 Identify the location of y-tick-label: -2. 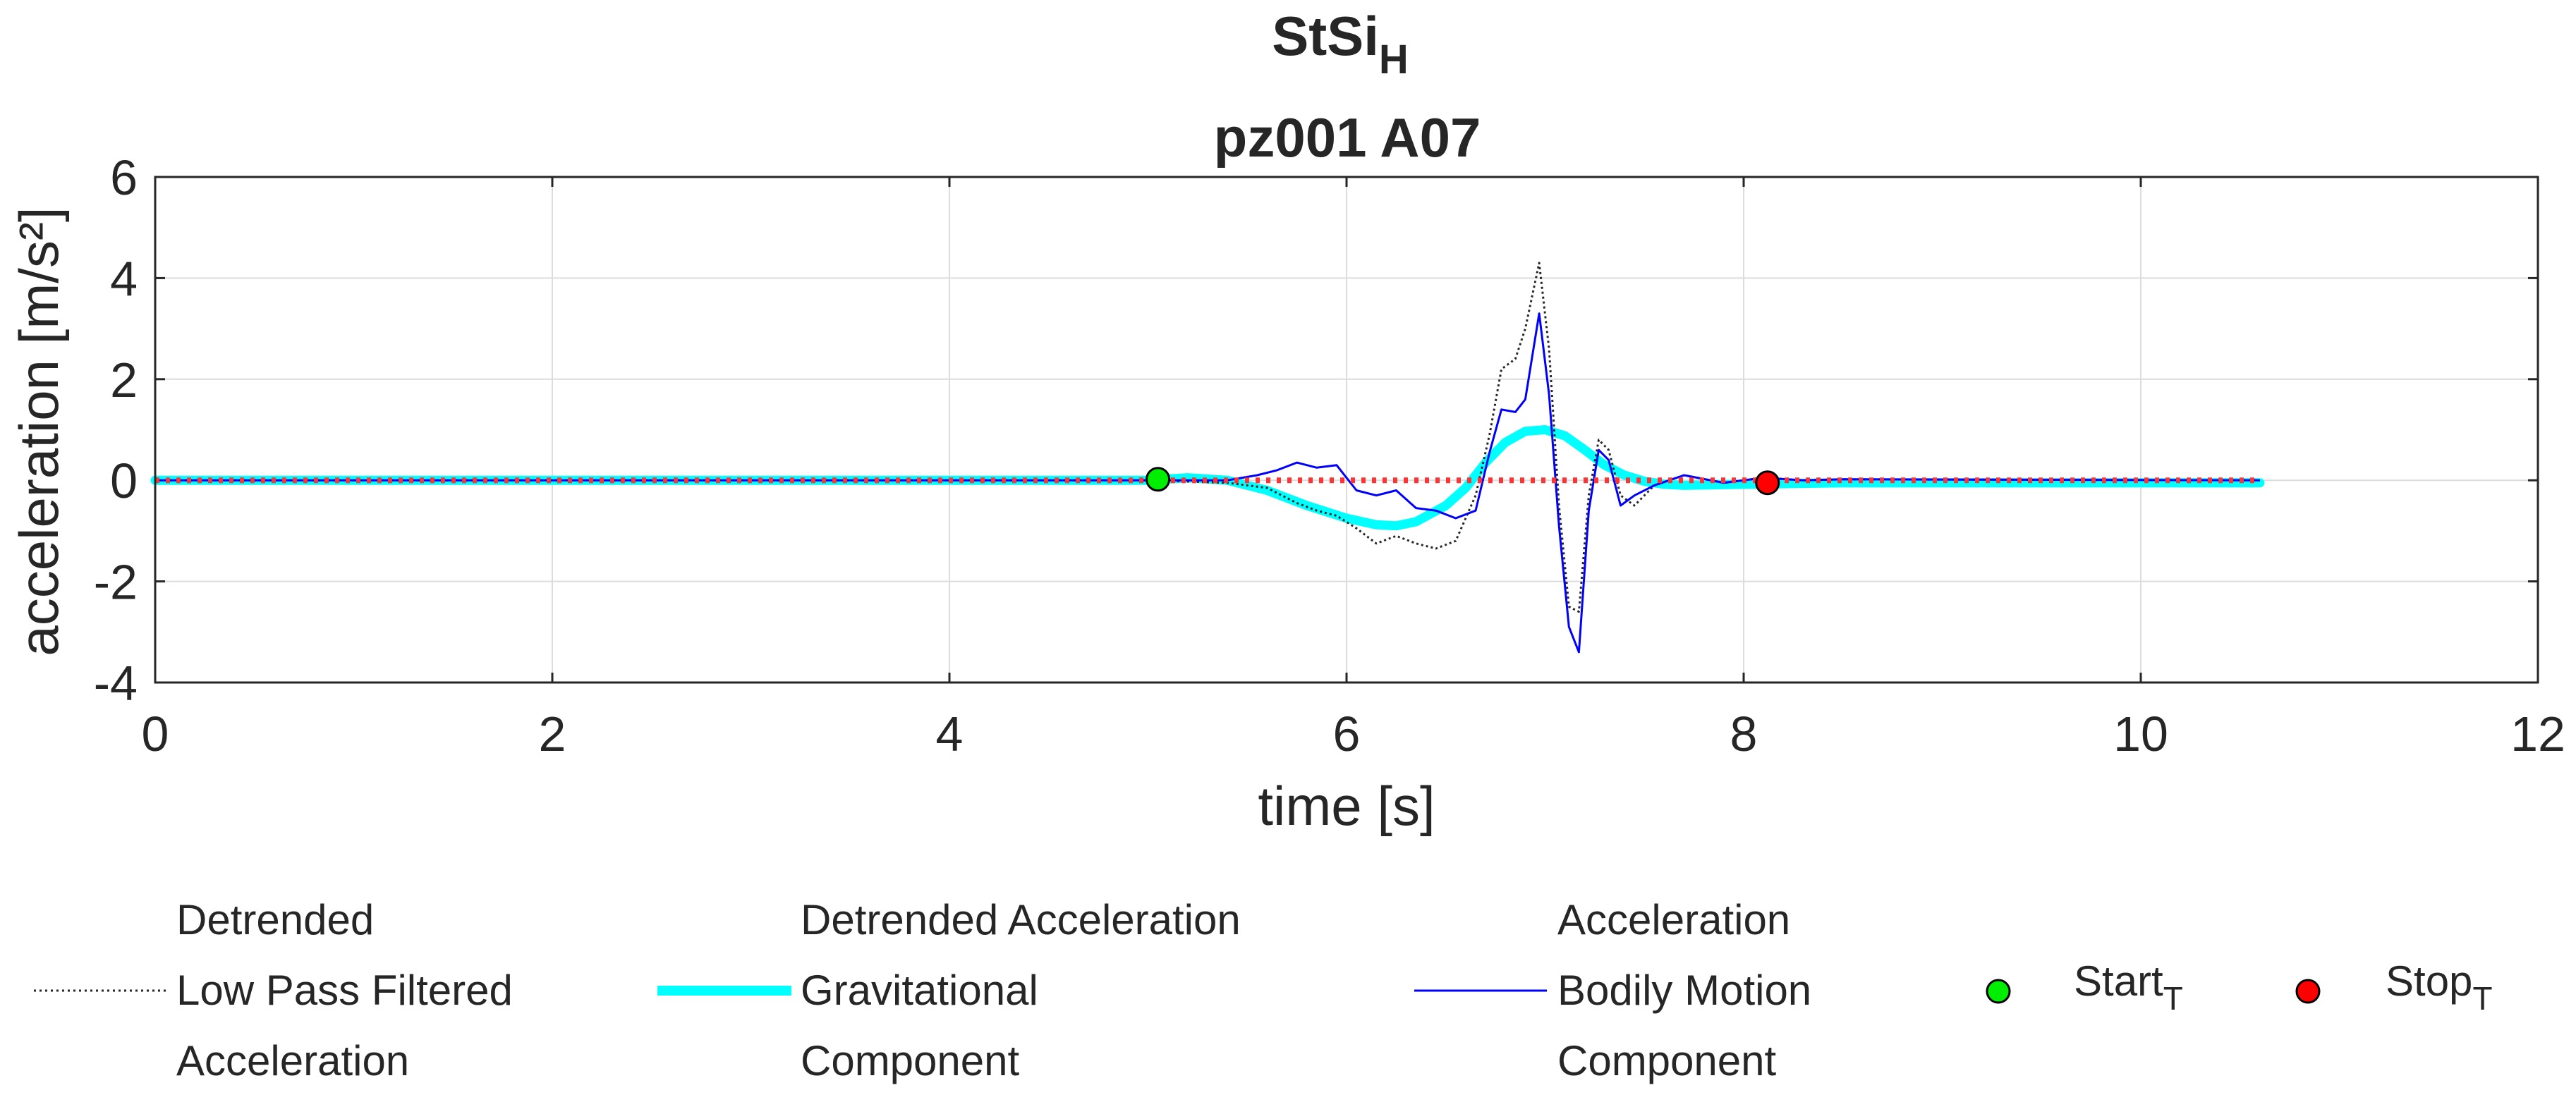
(116, 582).